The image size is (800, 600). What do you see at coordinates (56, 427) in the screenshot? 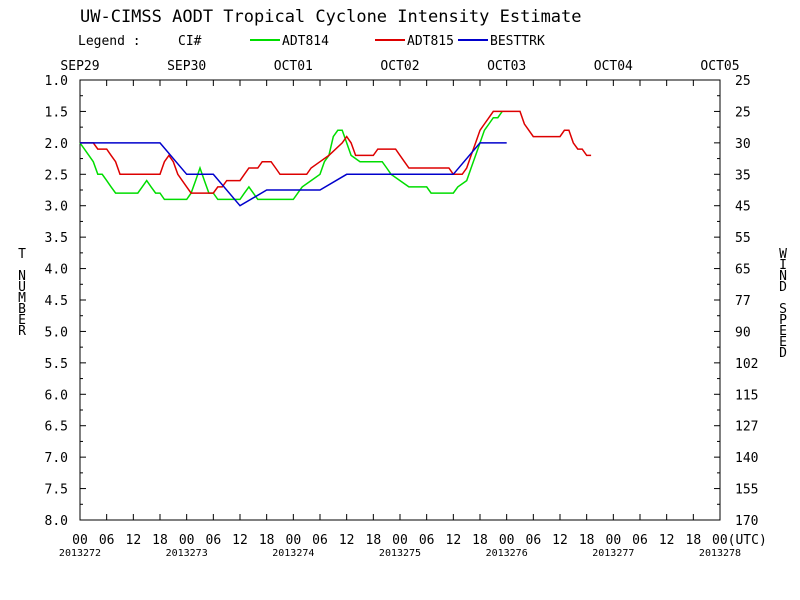
I see `y-tick-label: 6.5` at bounding box center [56, 427].